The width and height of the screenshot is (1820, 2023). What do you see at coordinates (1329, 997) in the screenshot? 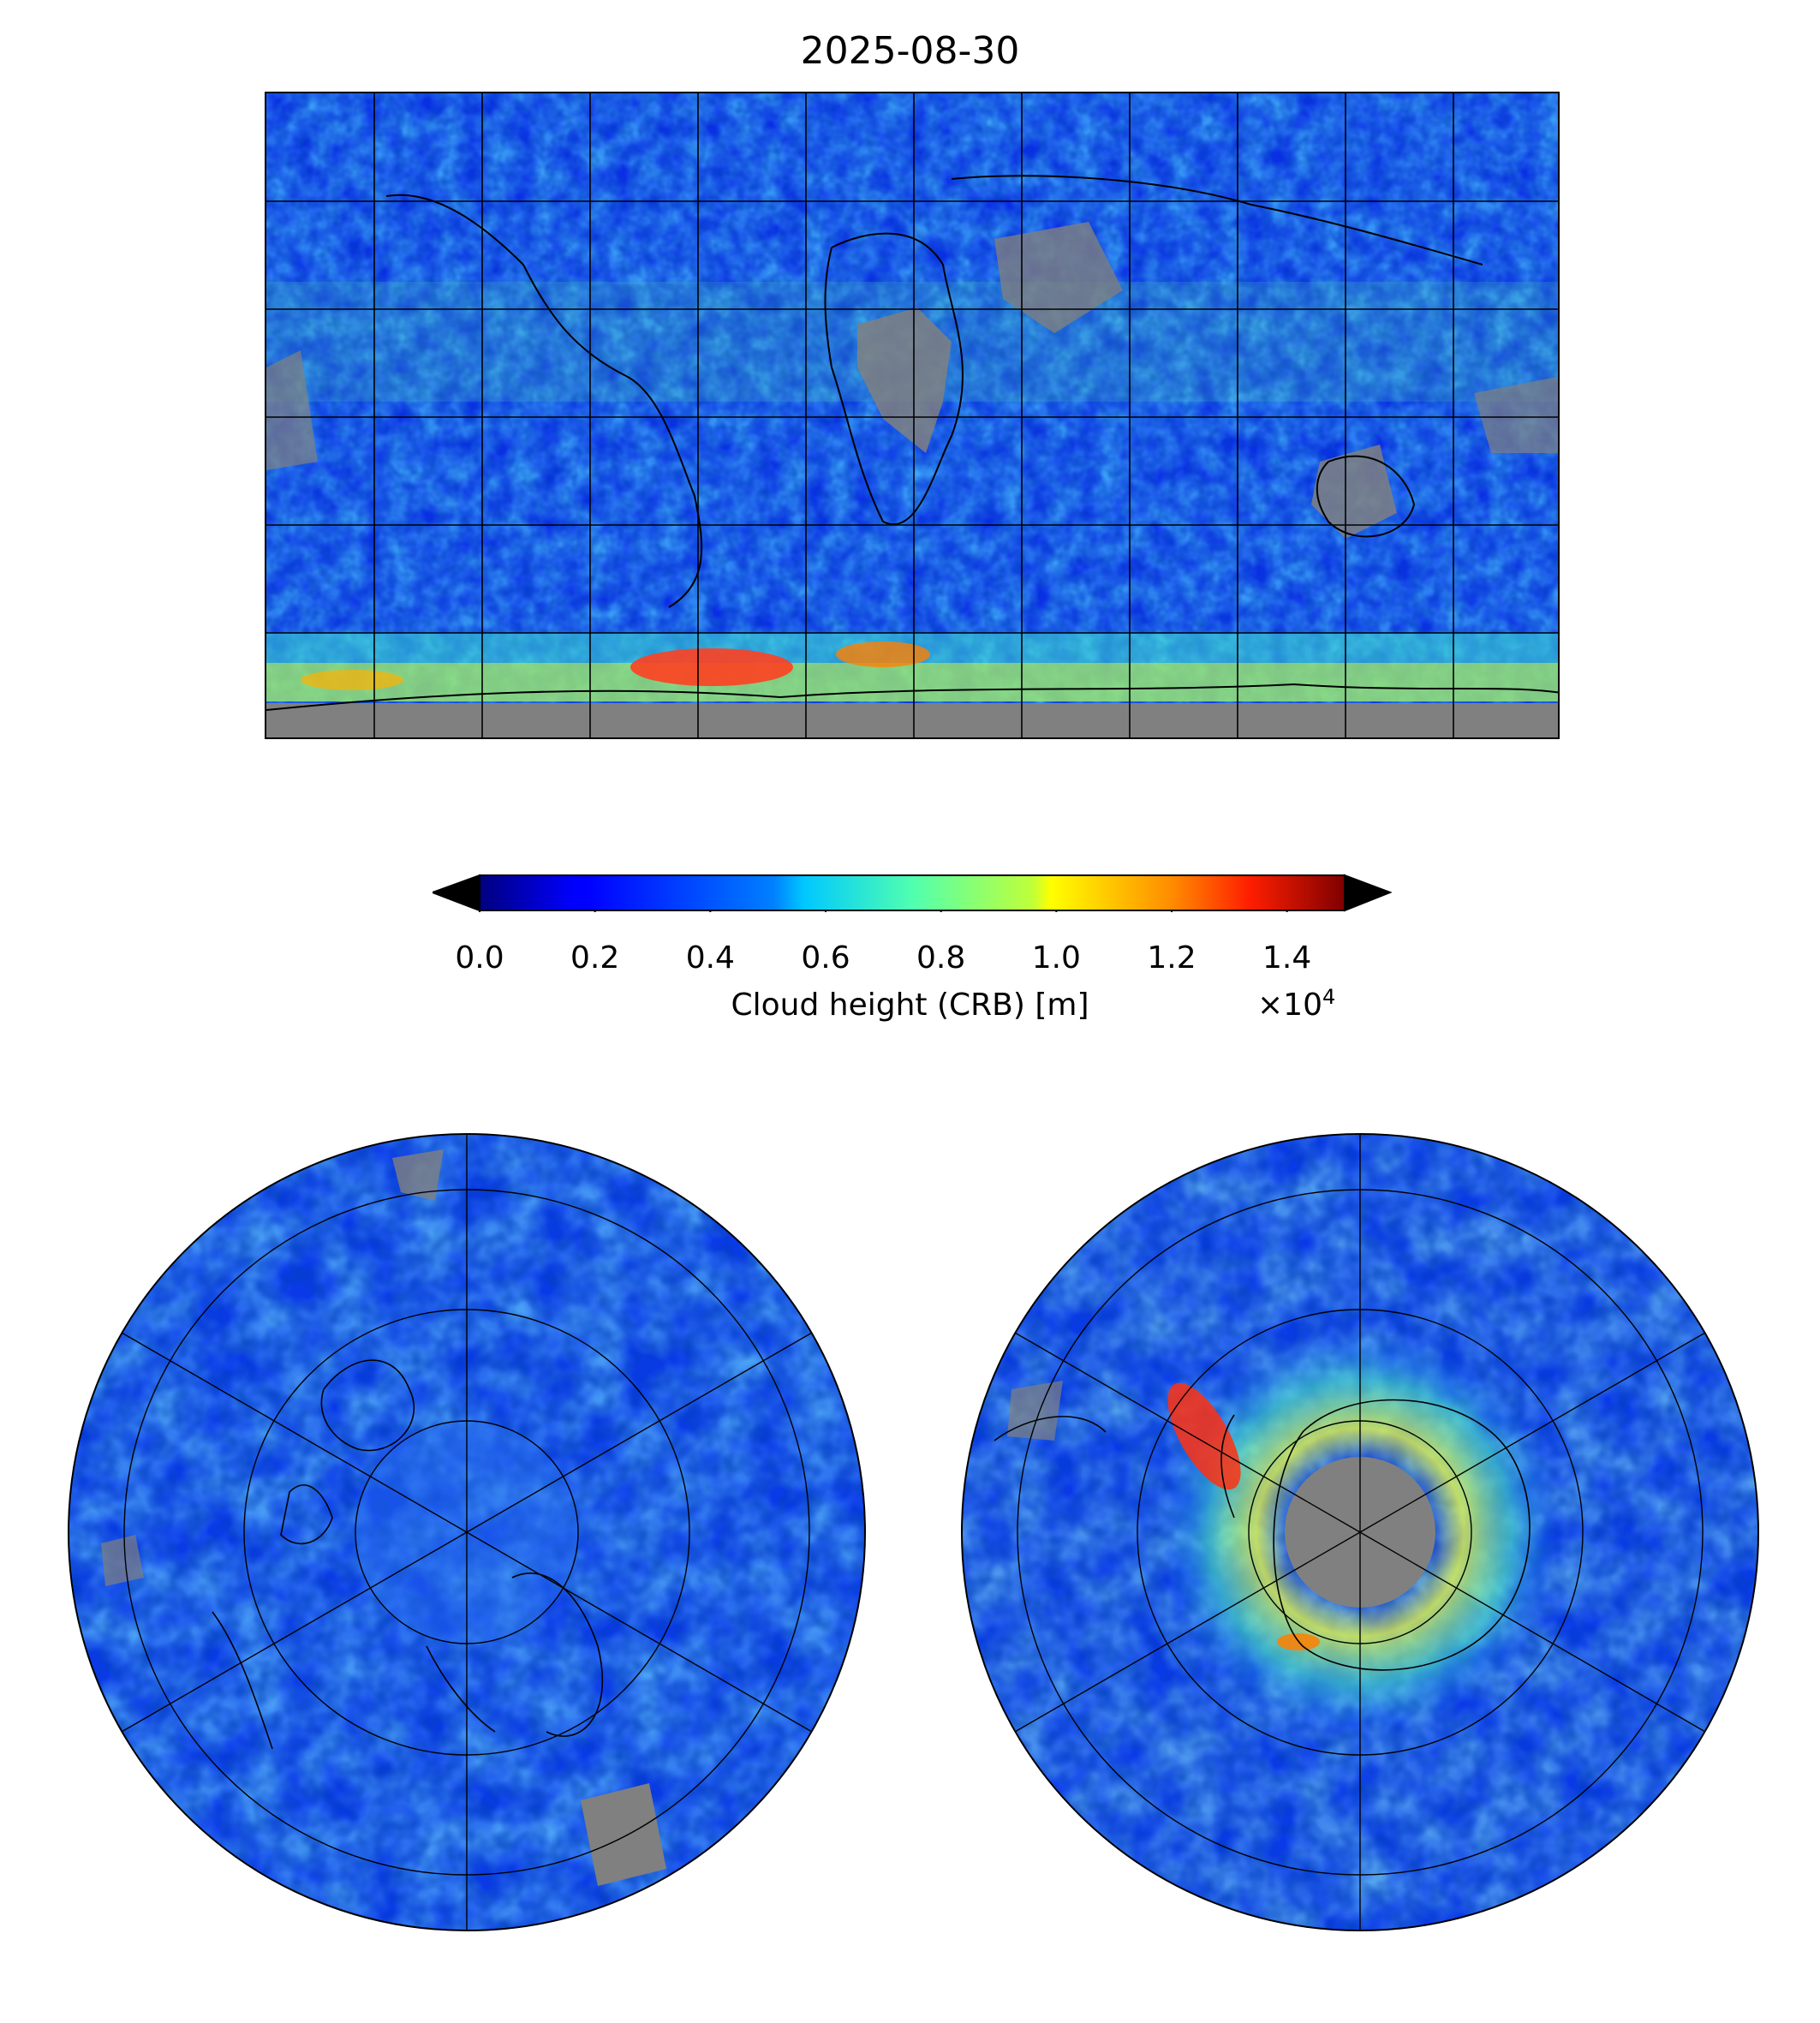
I see `colorbar-multiplier-exponent: 4` at bounding box center [1329, 997].